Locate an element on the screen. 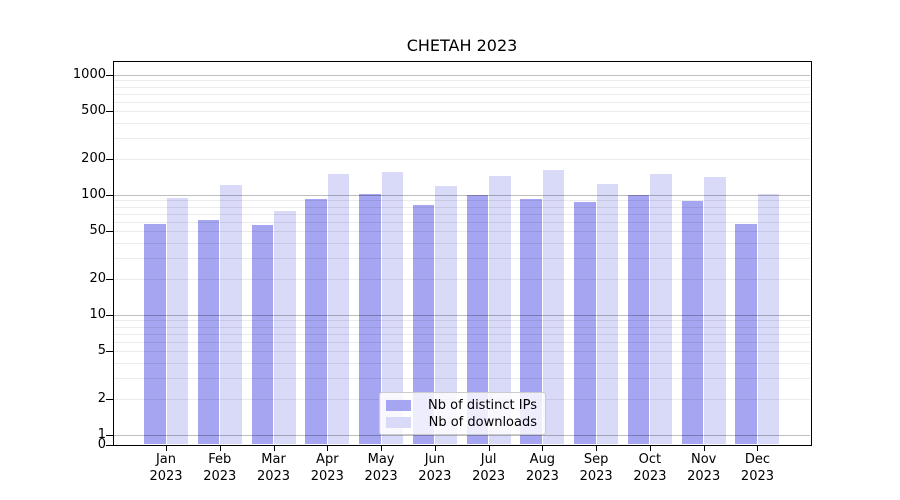 This screenshot has height=500, width=900. legend-swatch-downloads is located at coordinates (398, 422).